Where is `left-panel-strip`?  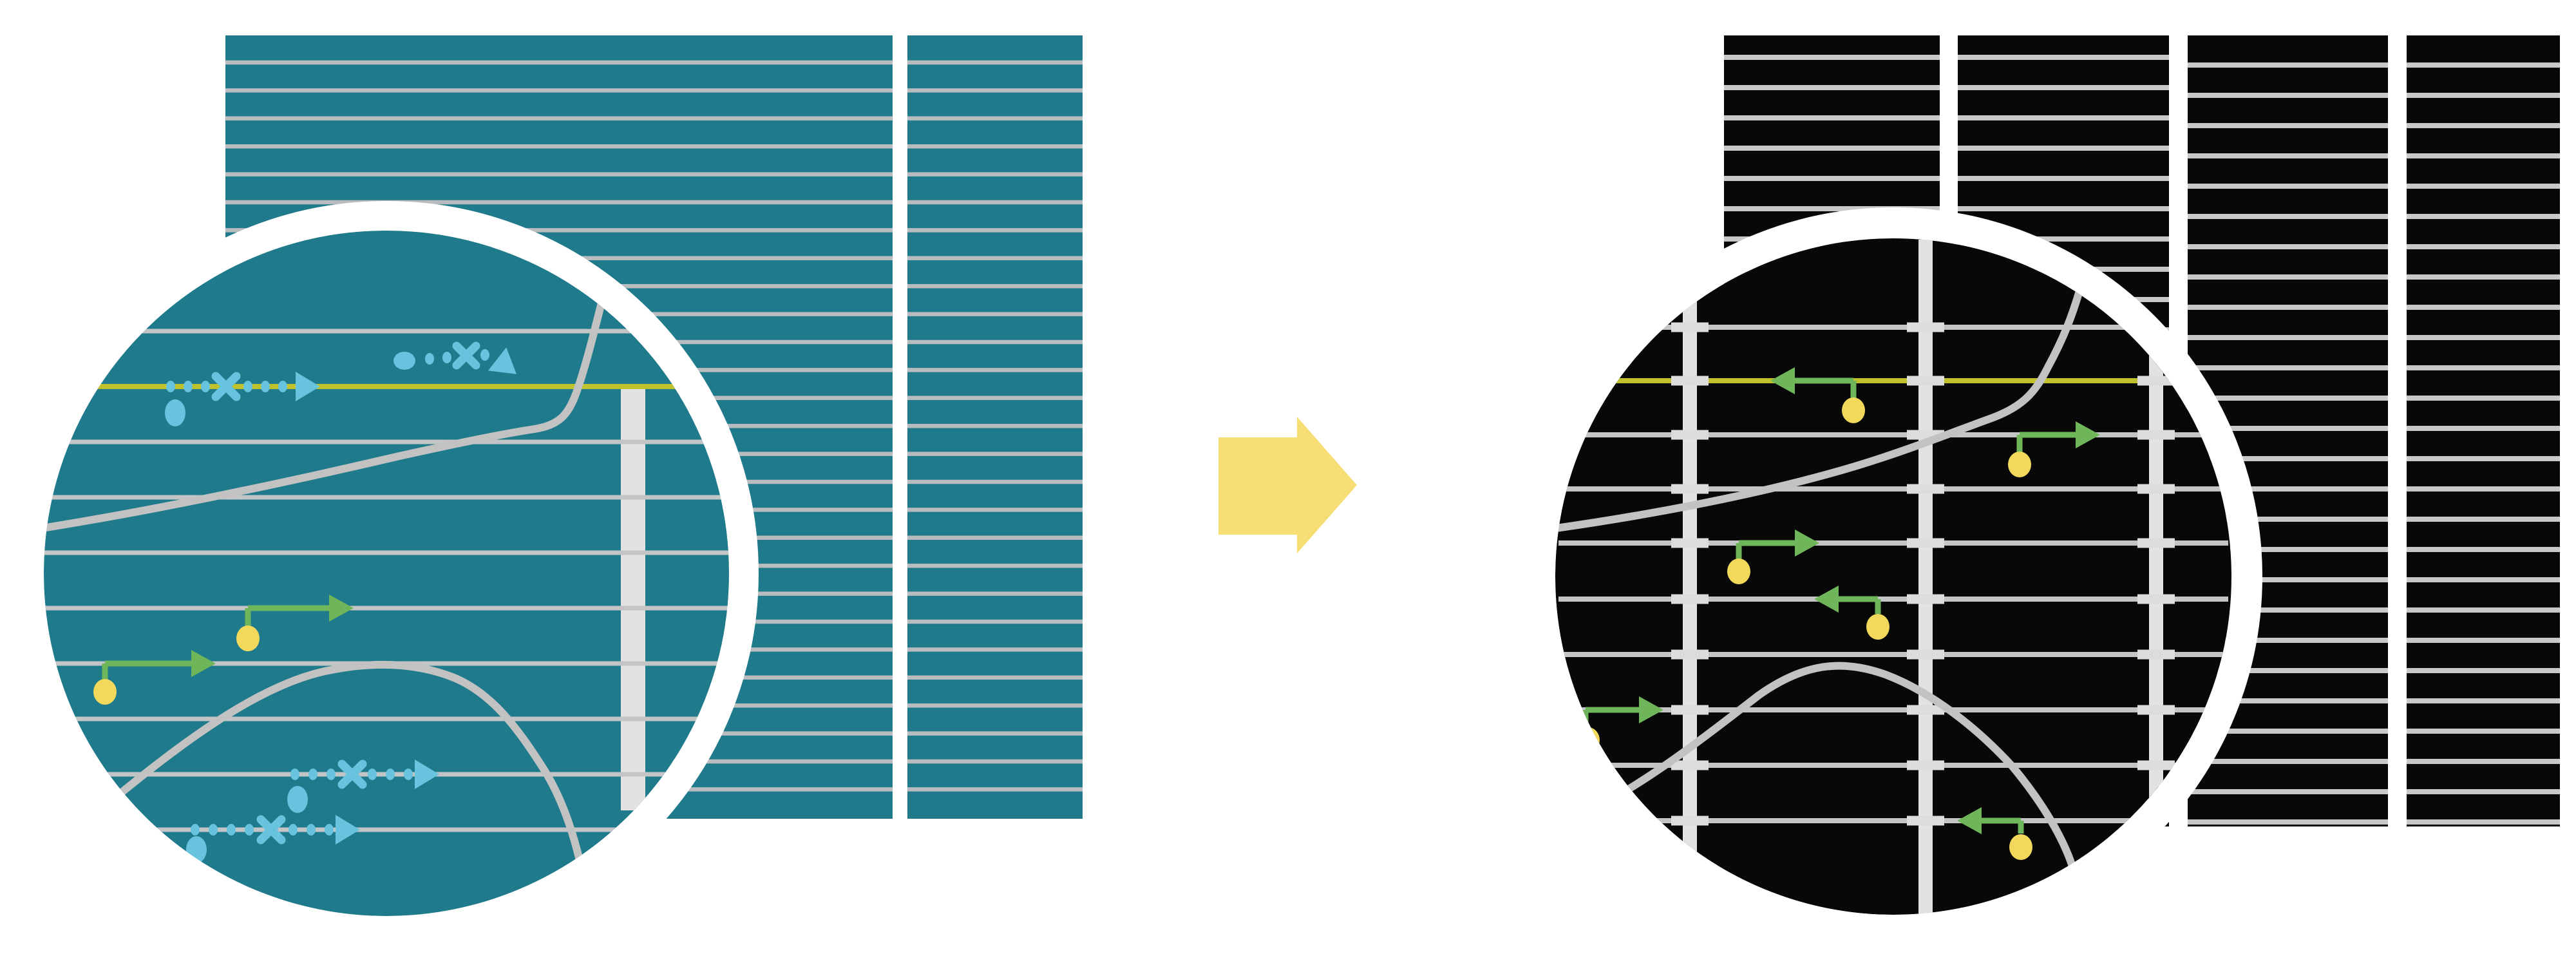
left-panel-strip is located at coordinates (995, 427).